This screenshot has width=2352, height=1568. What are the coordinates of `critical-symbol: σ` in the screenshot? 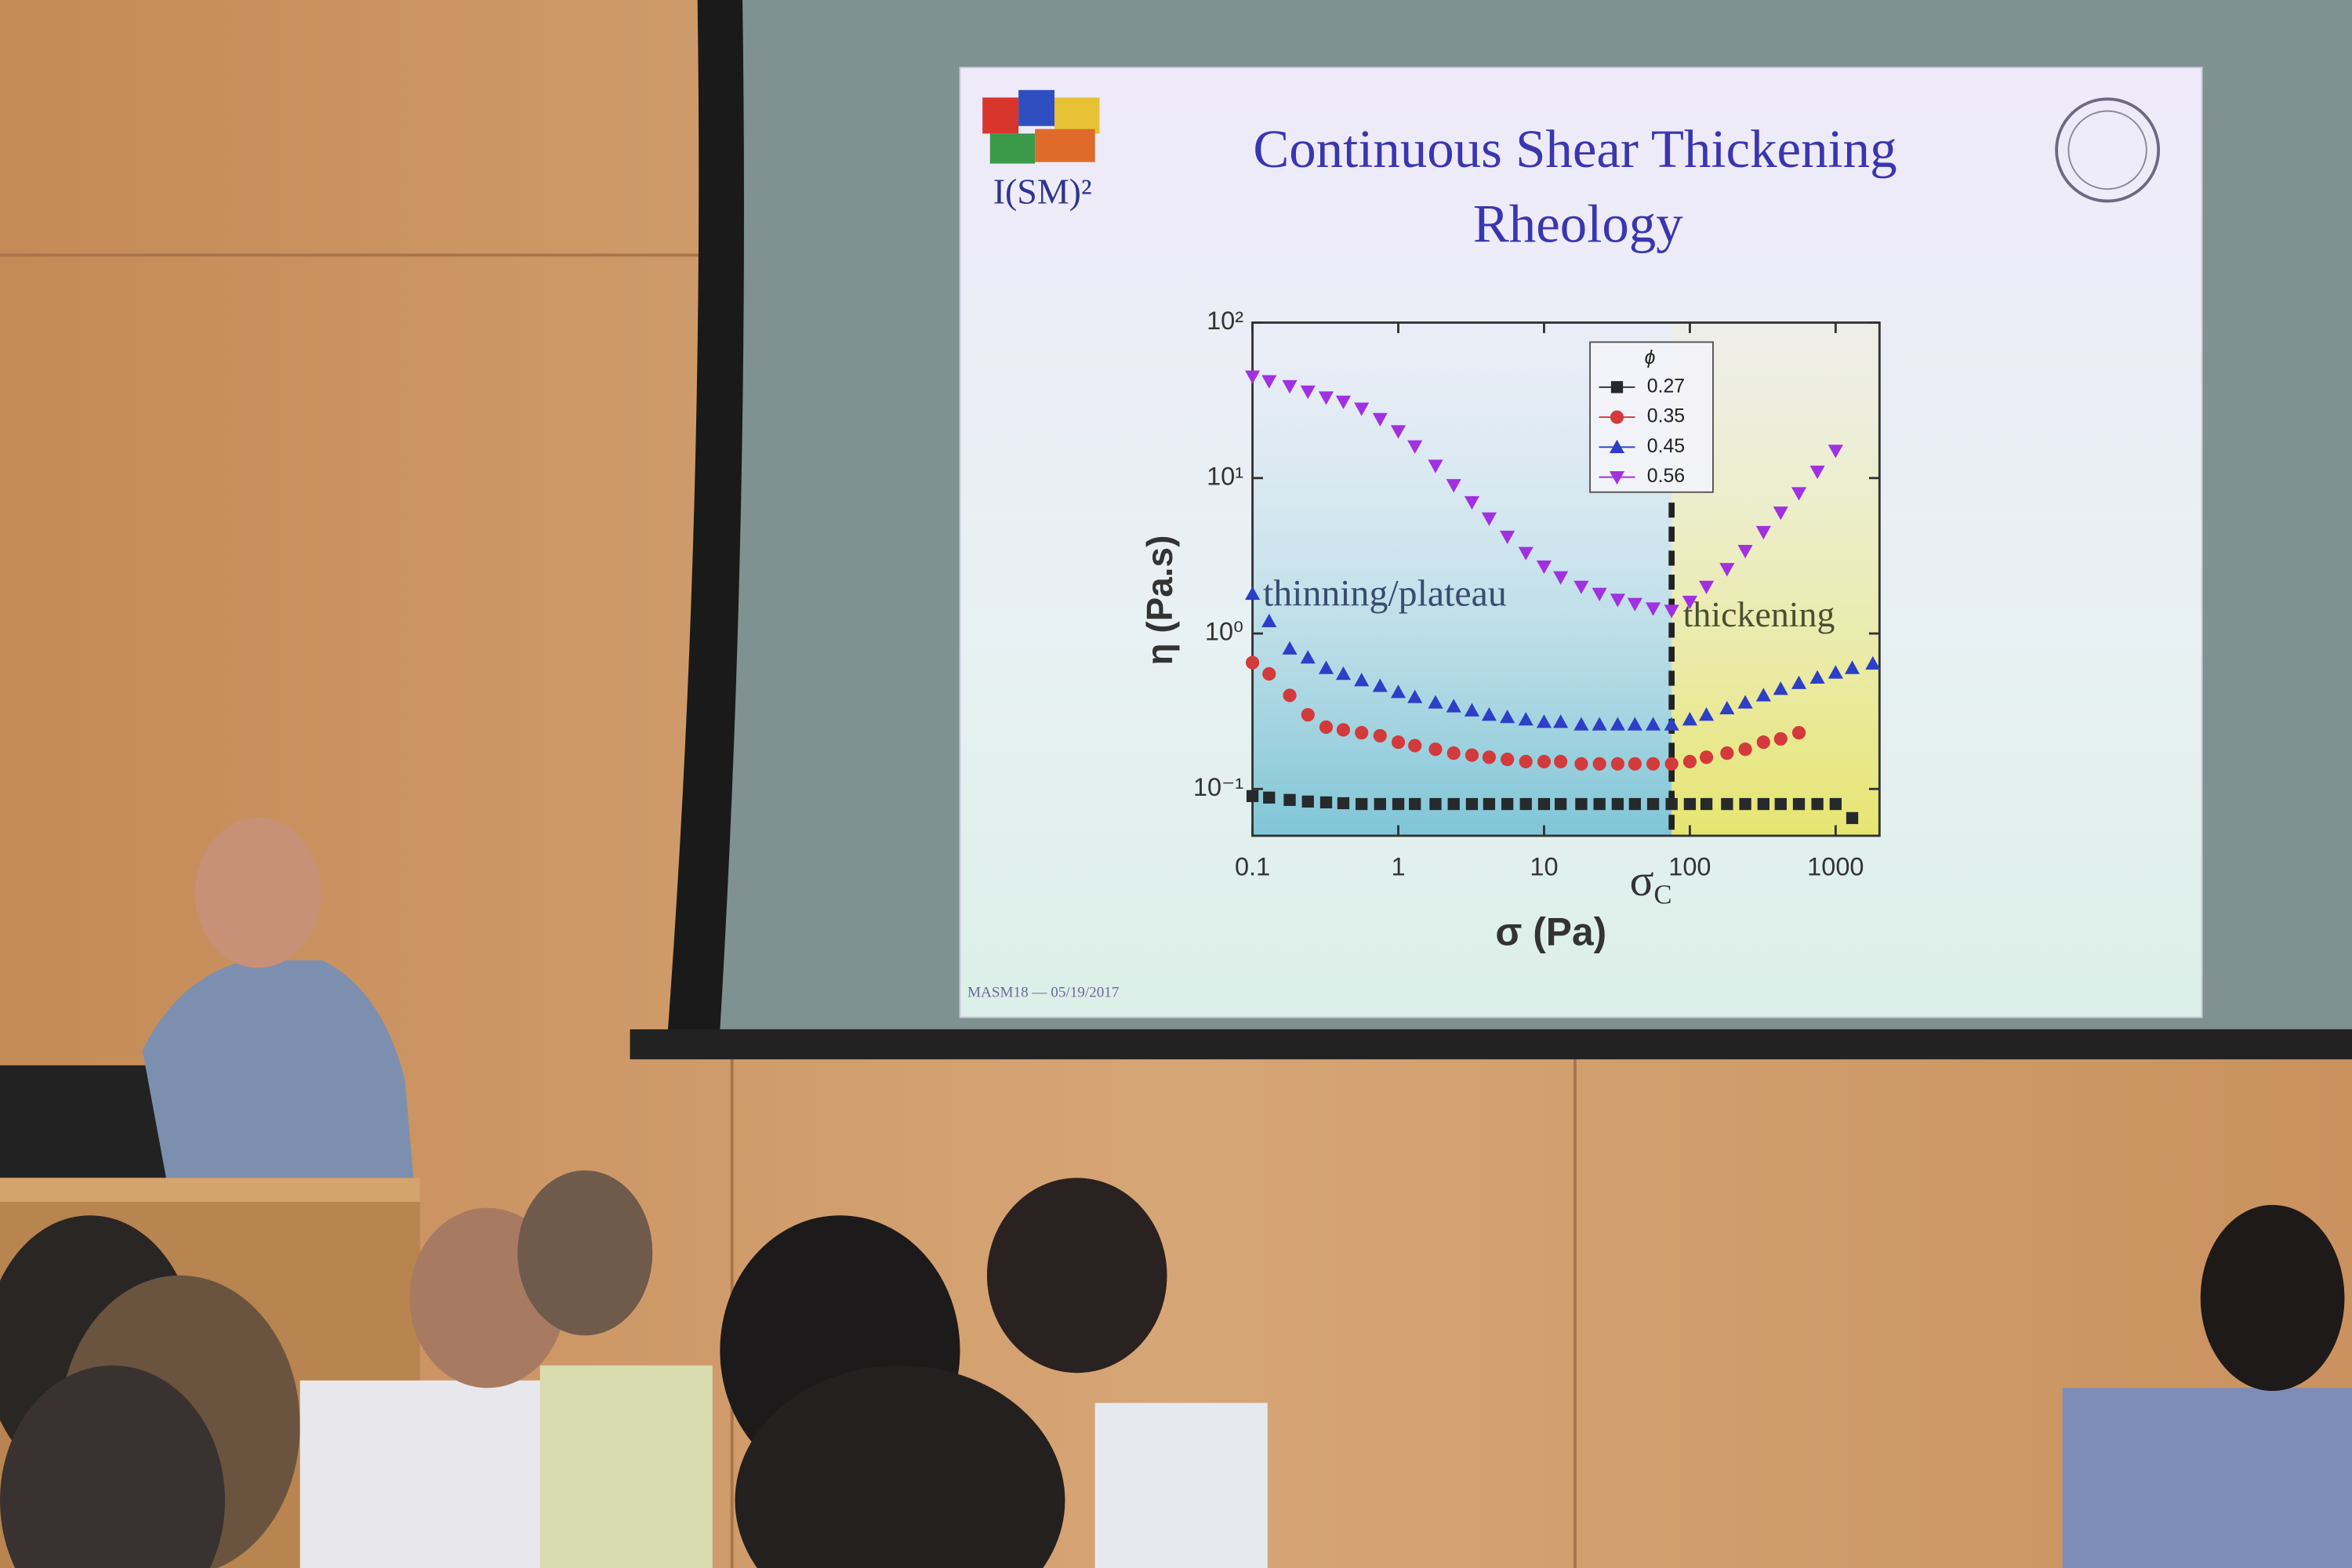 It's located at (1642, 881).